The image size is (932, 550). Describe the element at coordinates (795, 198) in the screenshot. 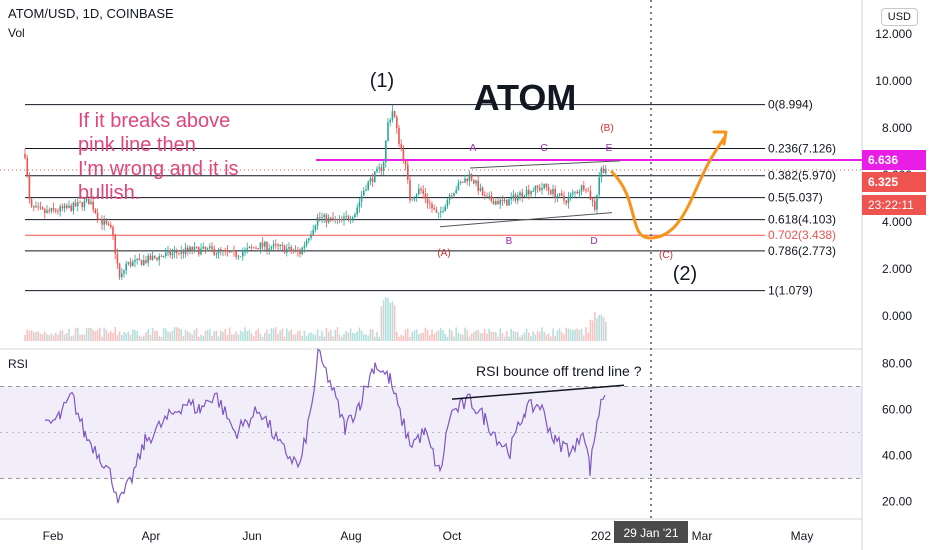

I see `fib-level-label: 0.5(5.037)` at that location.